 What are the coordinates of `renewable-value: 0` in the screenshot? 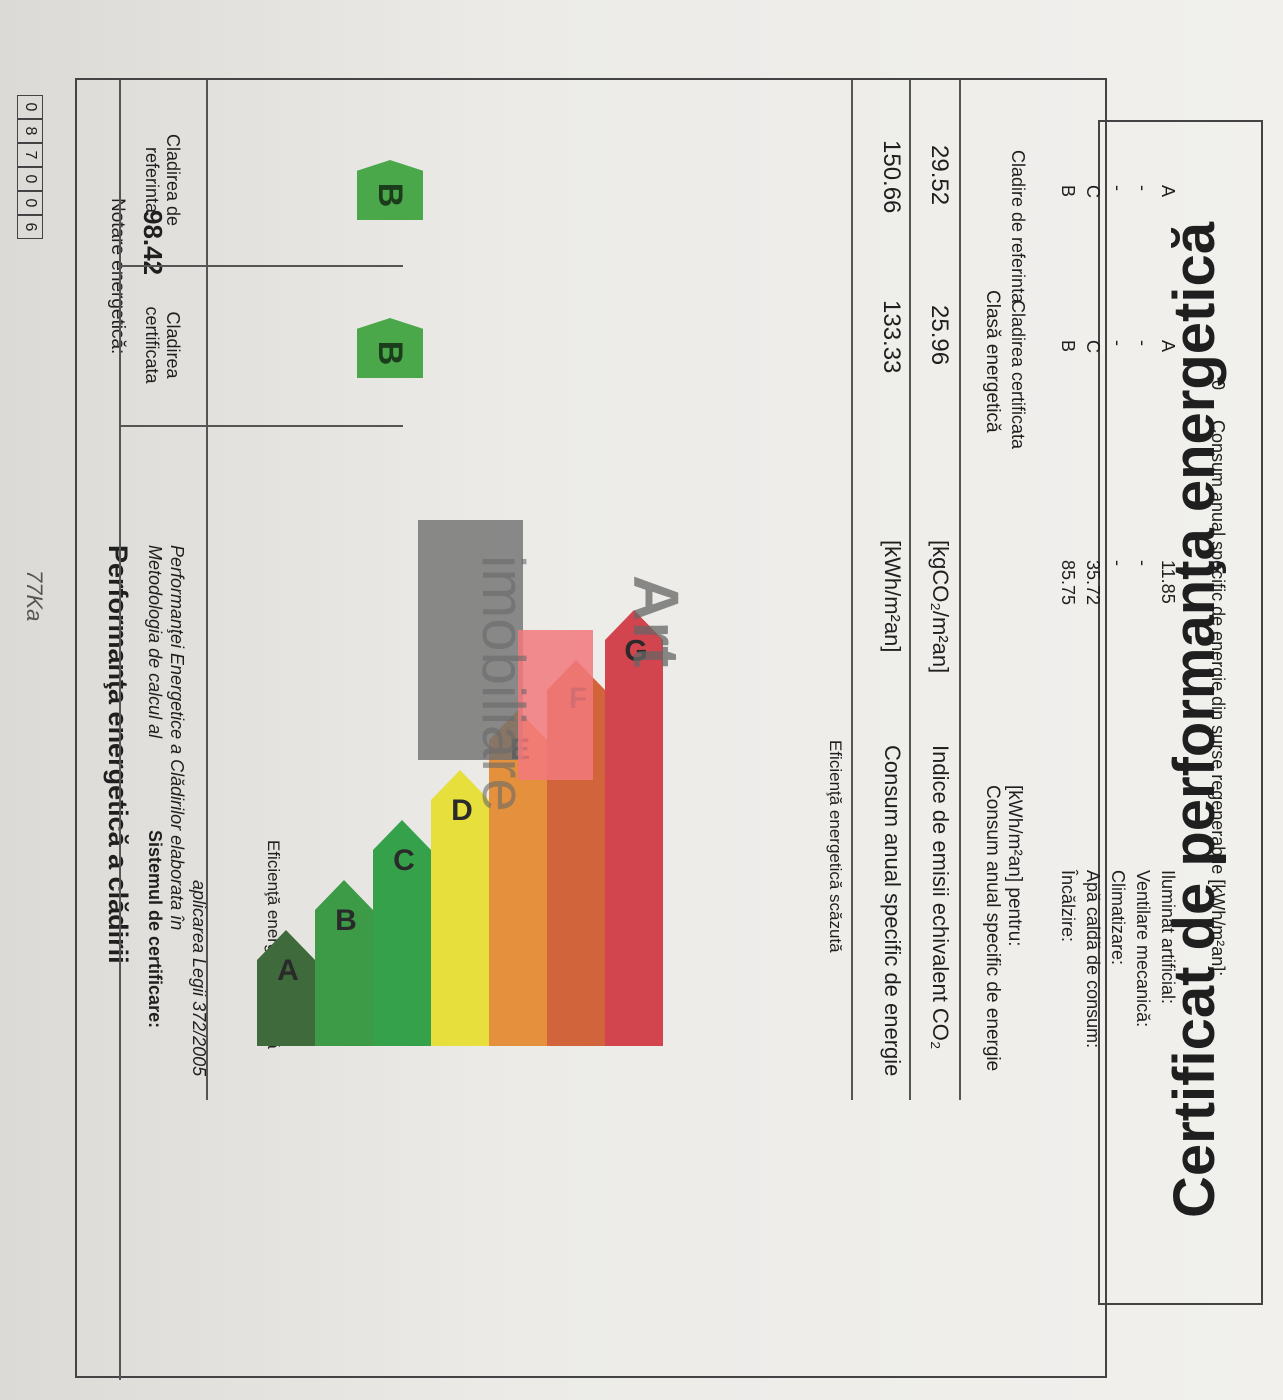 It's located at (1218, 385).